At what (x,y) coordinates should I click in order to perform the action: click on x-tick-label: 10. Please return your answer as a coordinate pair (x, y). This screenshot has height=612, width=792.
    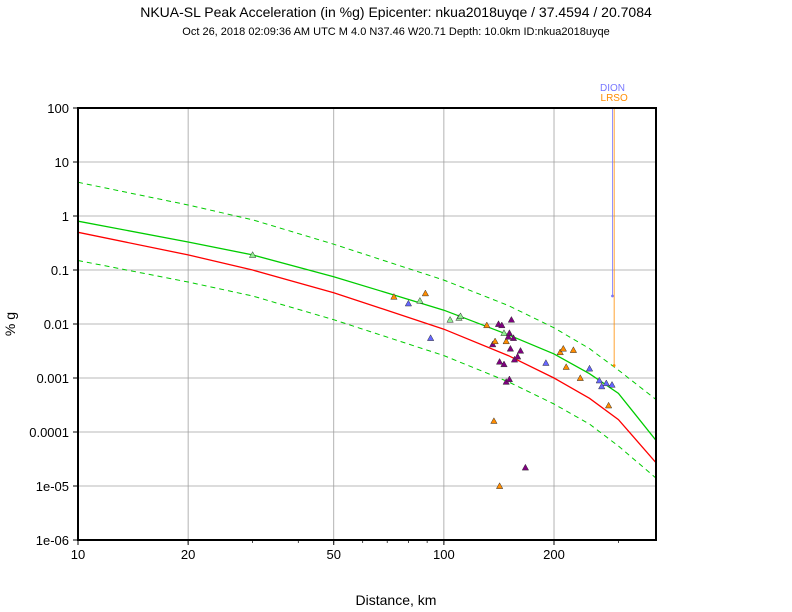
    Looking at the image, I should click on (78, 554).